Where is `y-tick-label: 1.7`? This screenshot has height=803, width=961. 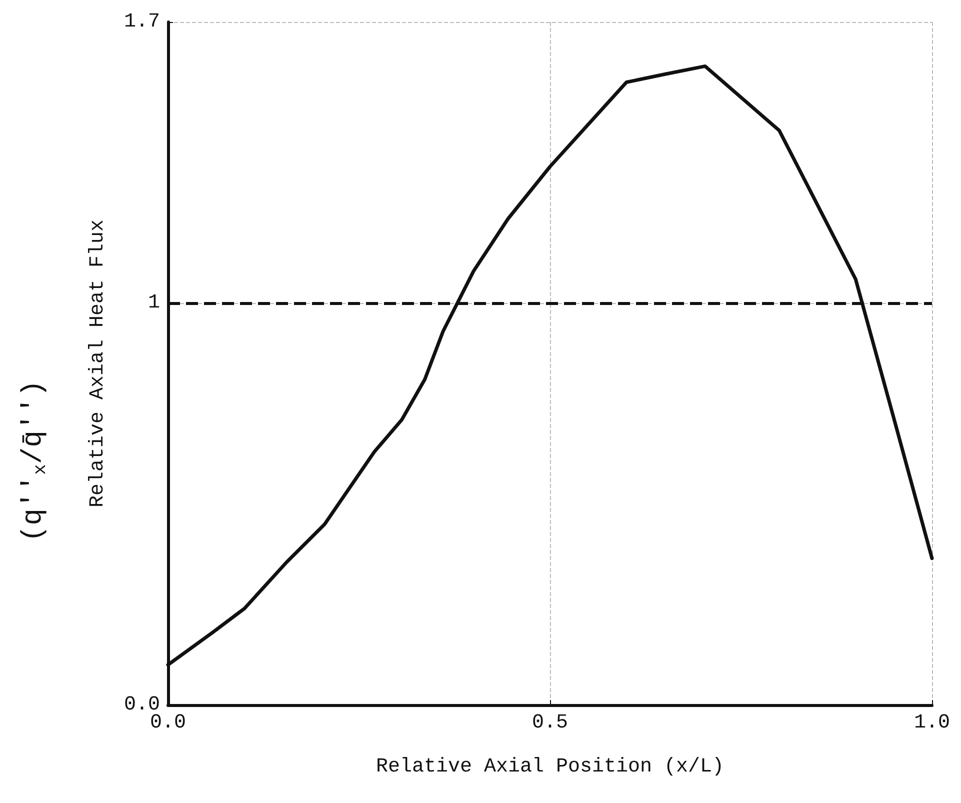 y-tick-label: 1.7 is located at coordinates (142, 22).